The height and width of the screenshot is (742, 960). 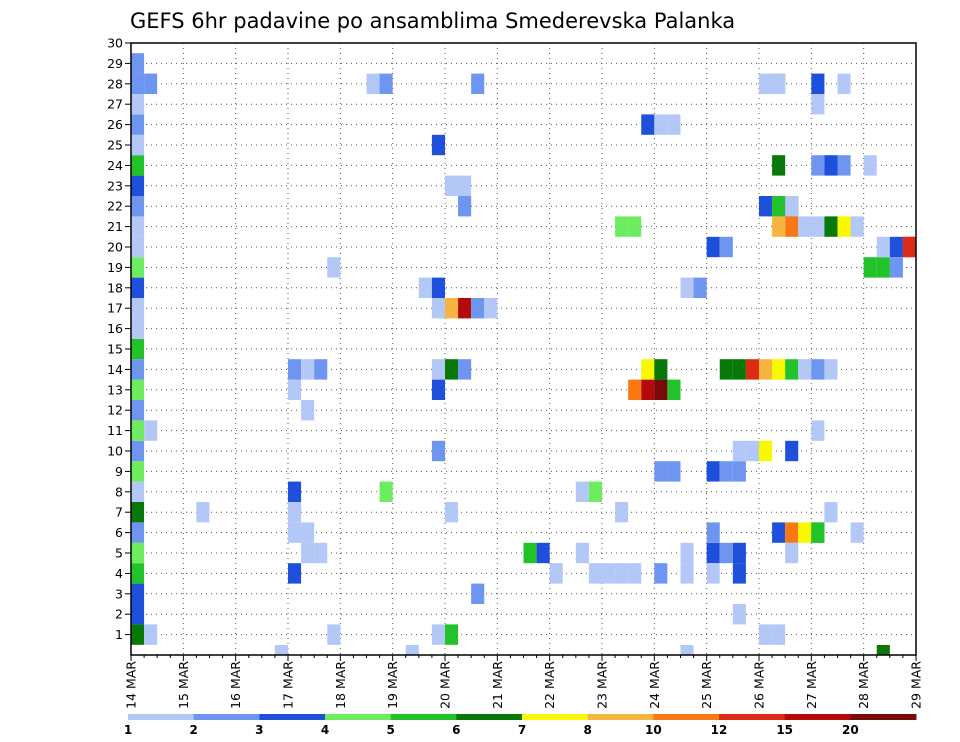 I want to click on y-tick-label: 2, so click(x=119, y=614).